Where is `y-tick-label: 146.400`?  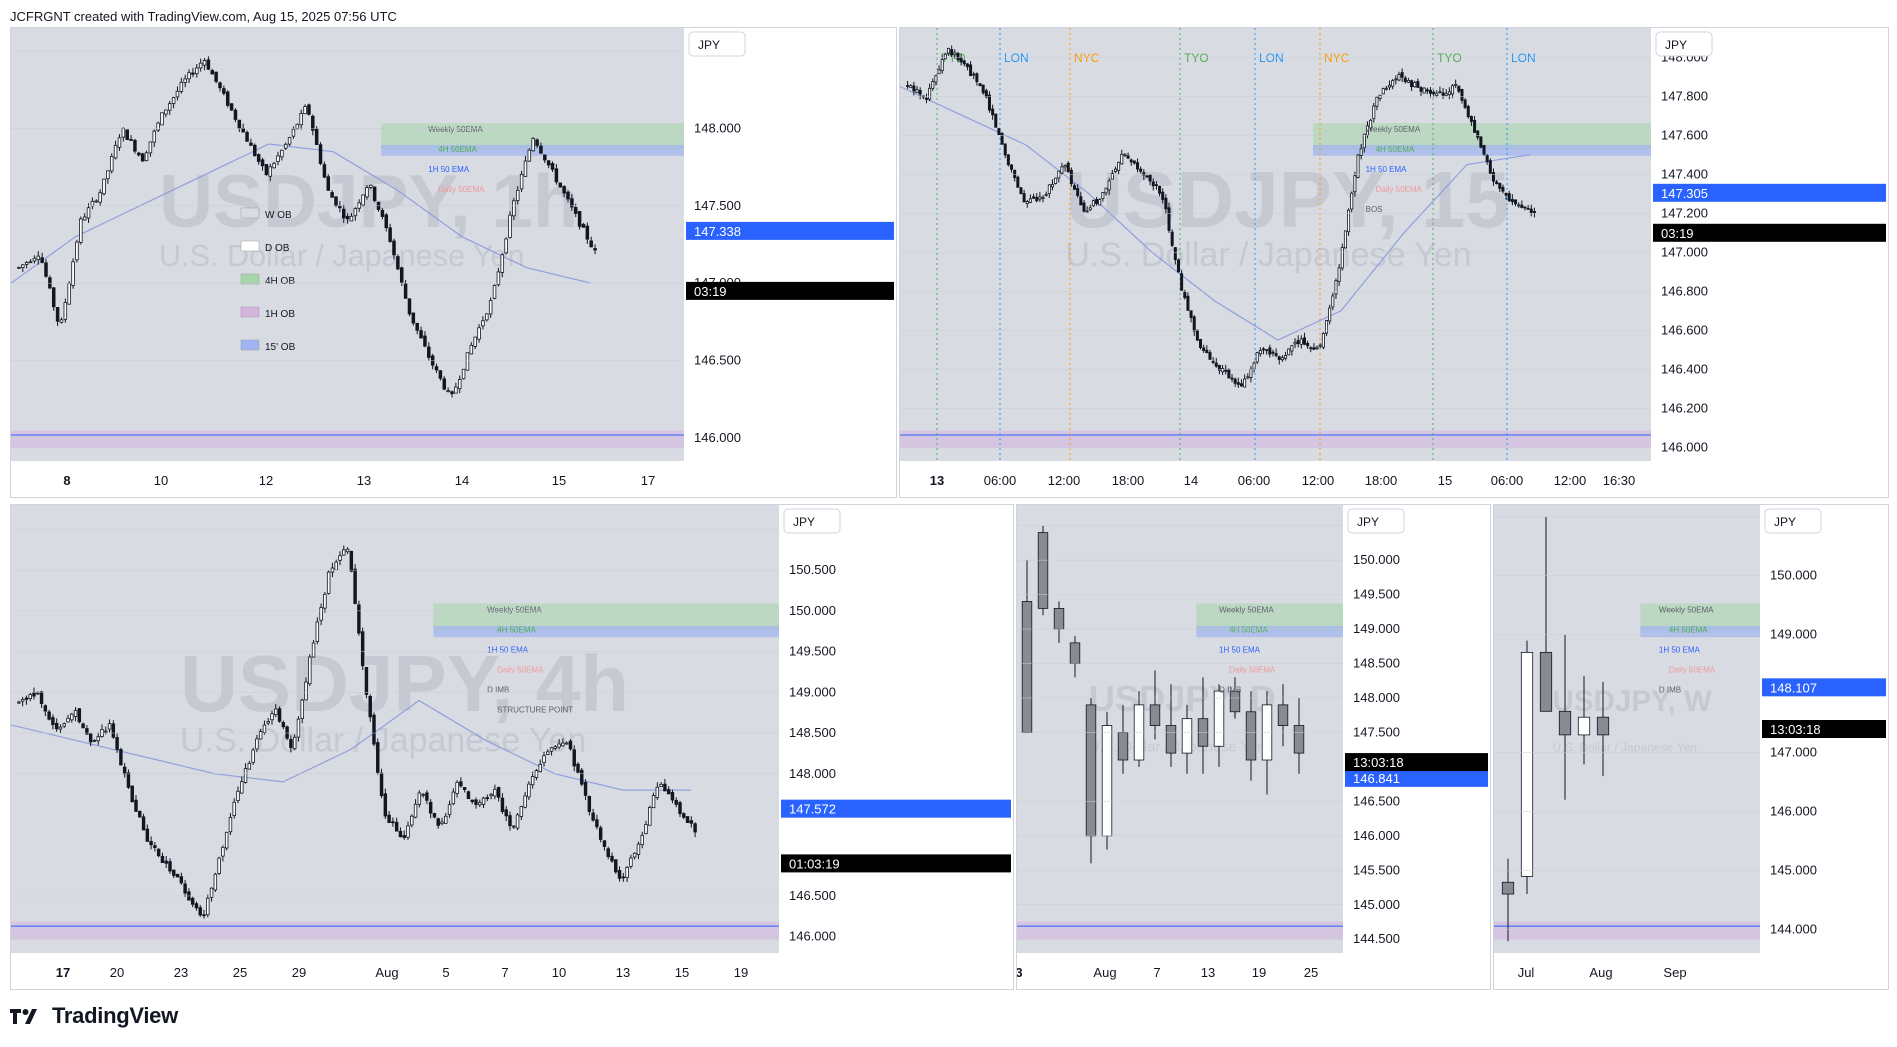 y-tick-label: 146.400 is located at coordinates (1684, 368).